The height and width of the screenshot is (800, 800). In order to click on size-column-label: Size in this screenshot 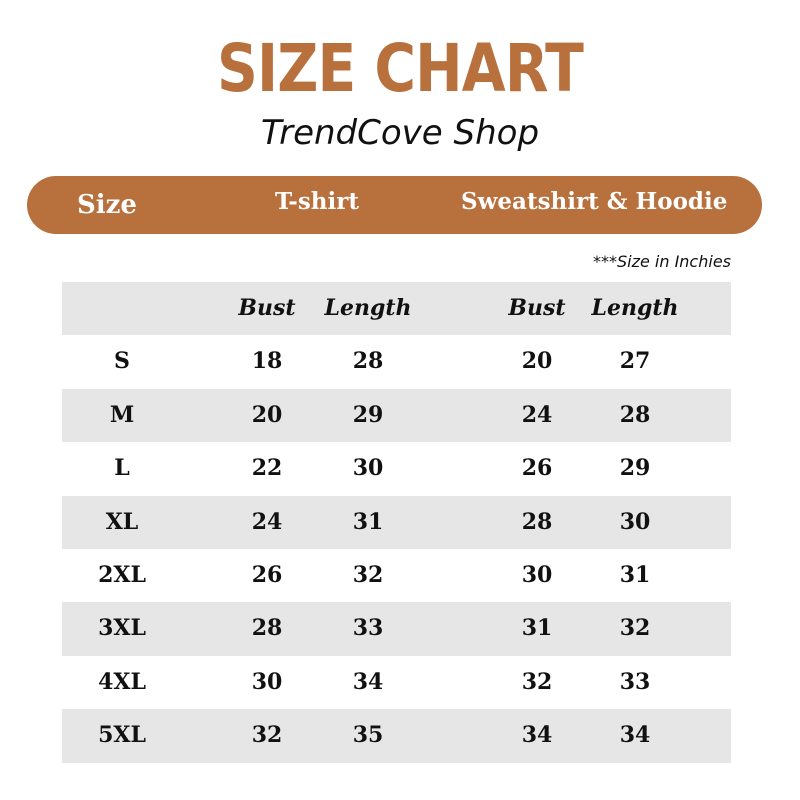, I will do `click(107, 205)`.